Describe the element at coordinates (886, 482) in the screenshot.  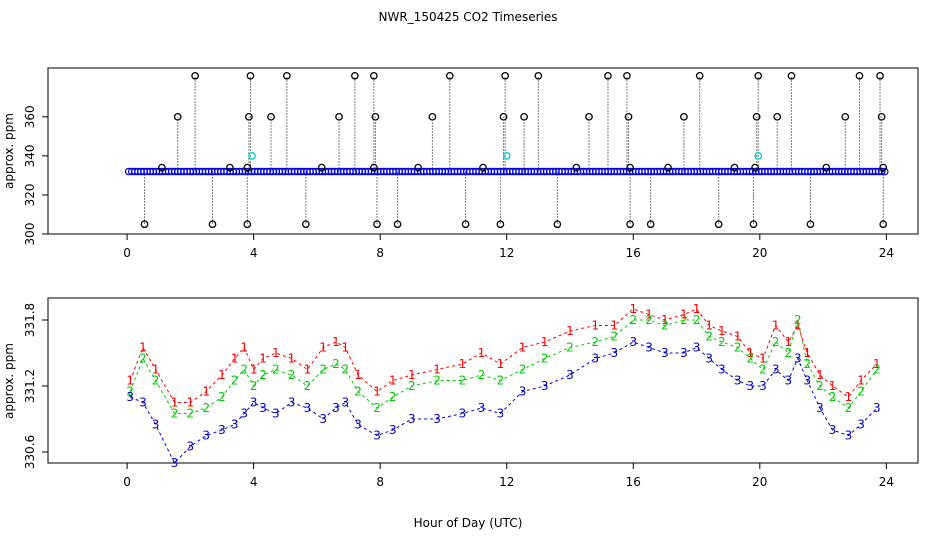
I see `bottom-x-tick-label: 24` at that location.